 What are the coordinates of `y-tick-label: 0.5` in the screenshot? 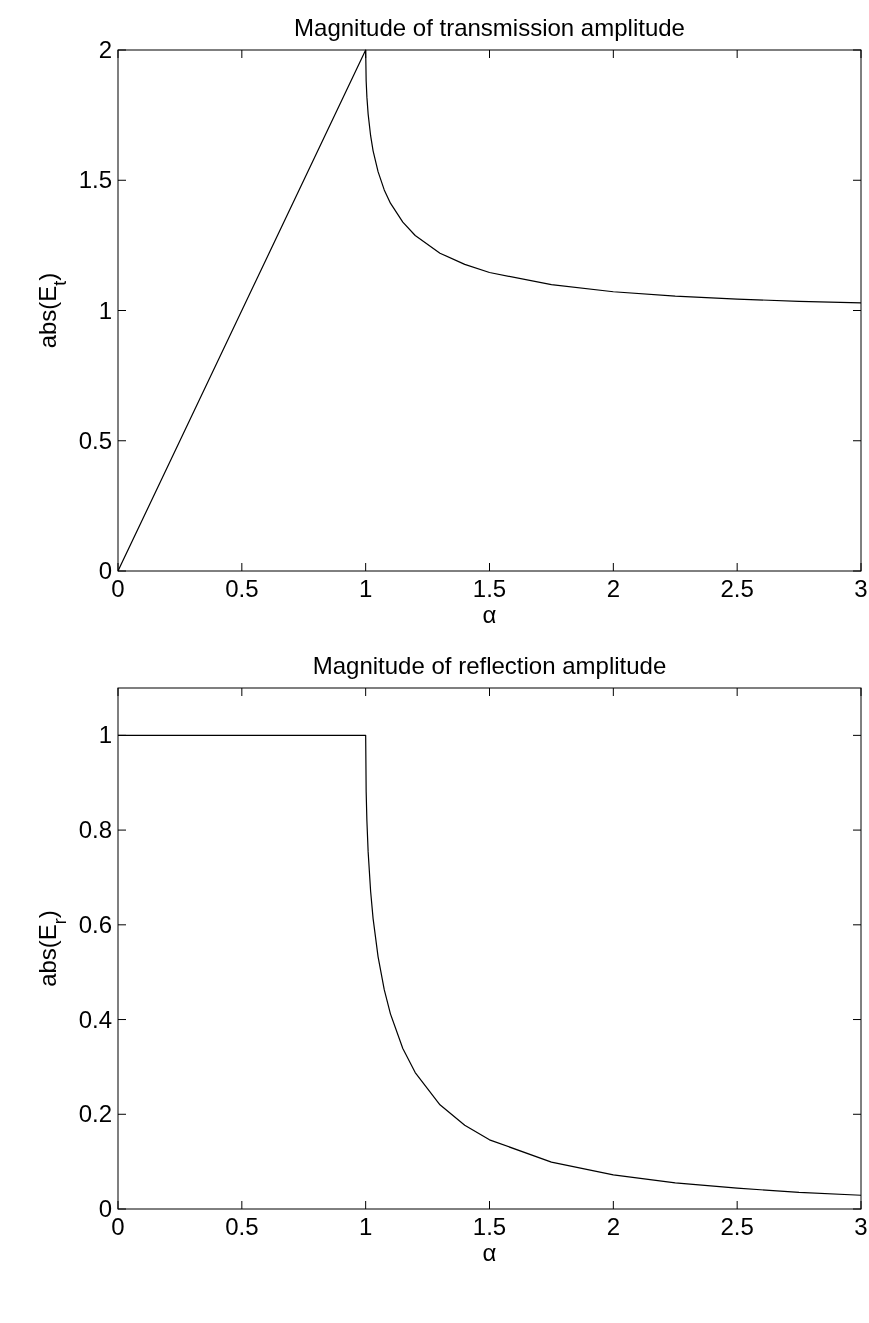 It's located at (95, 440).